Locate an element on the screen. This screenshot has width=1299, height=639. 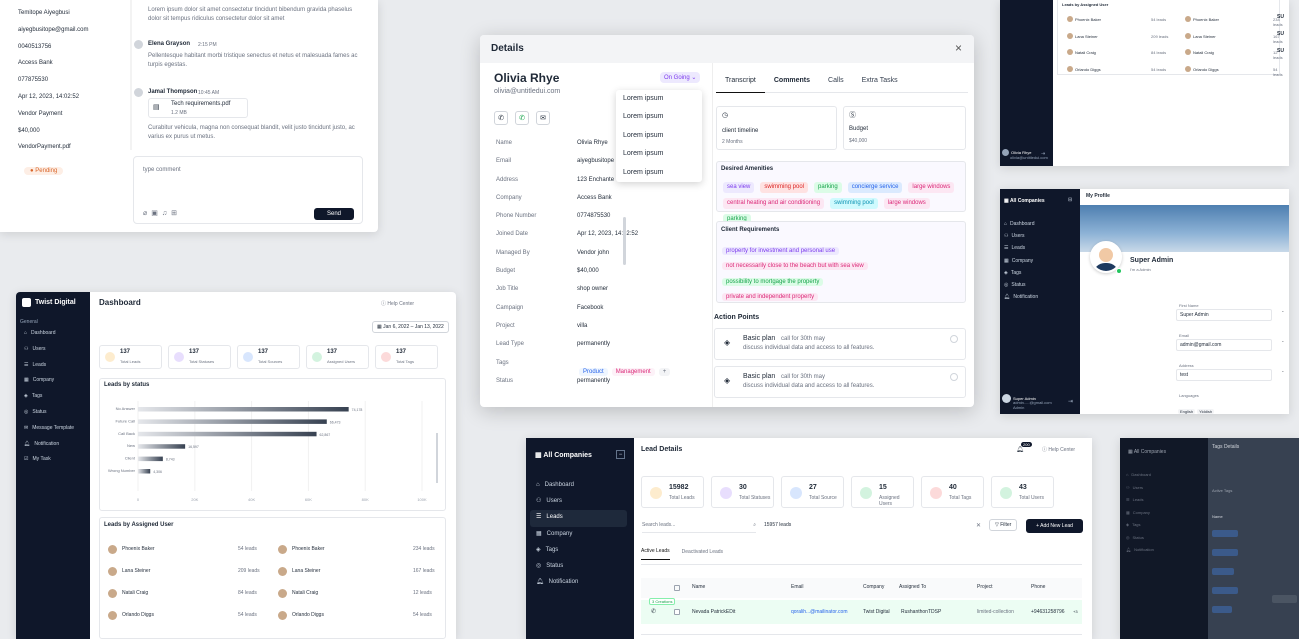
tab-deactivated-leads: Deactivated Leads is located at coordinates (702, 551).